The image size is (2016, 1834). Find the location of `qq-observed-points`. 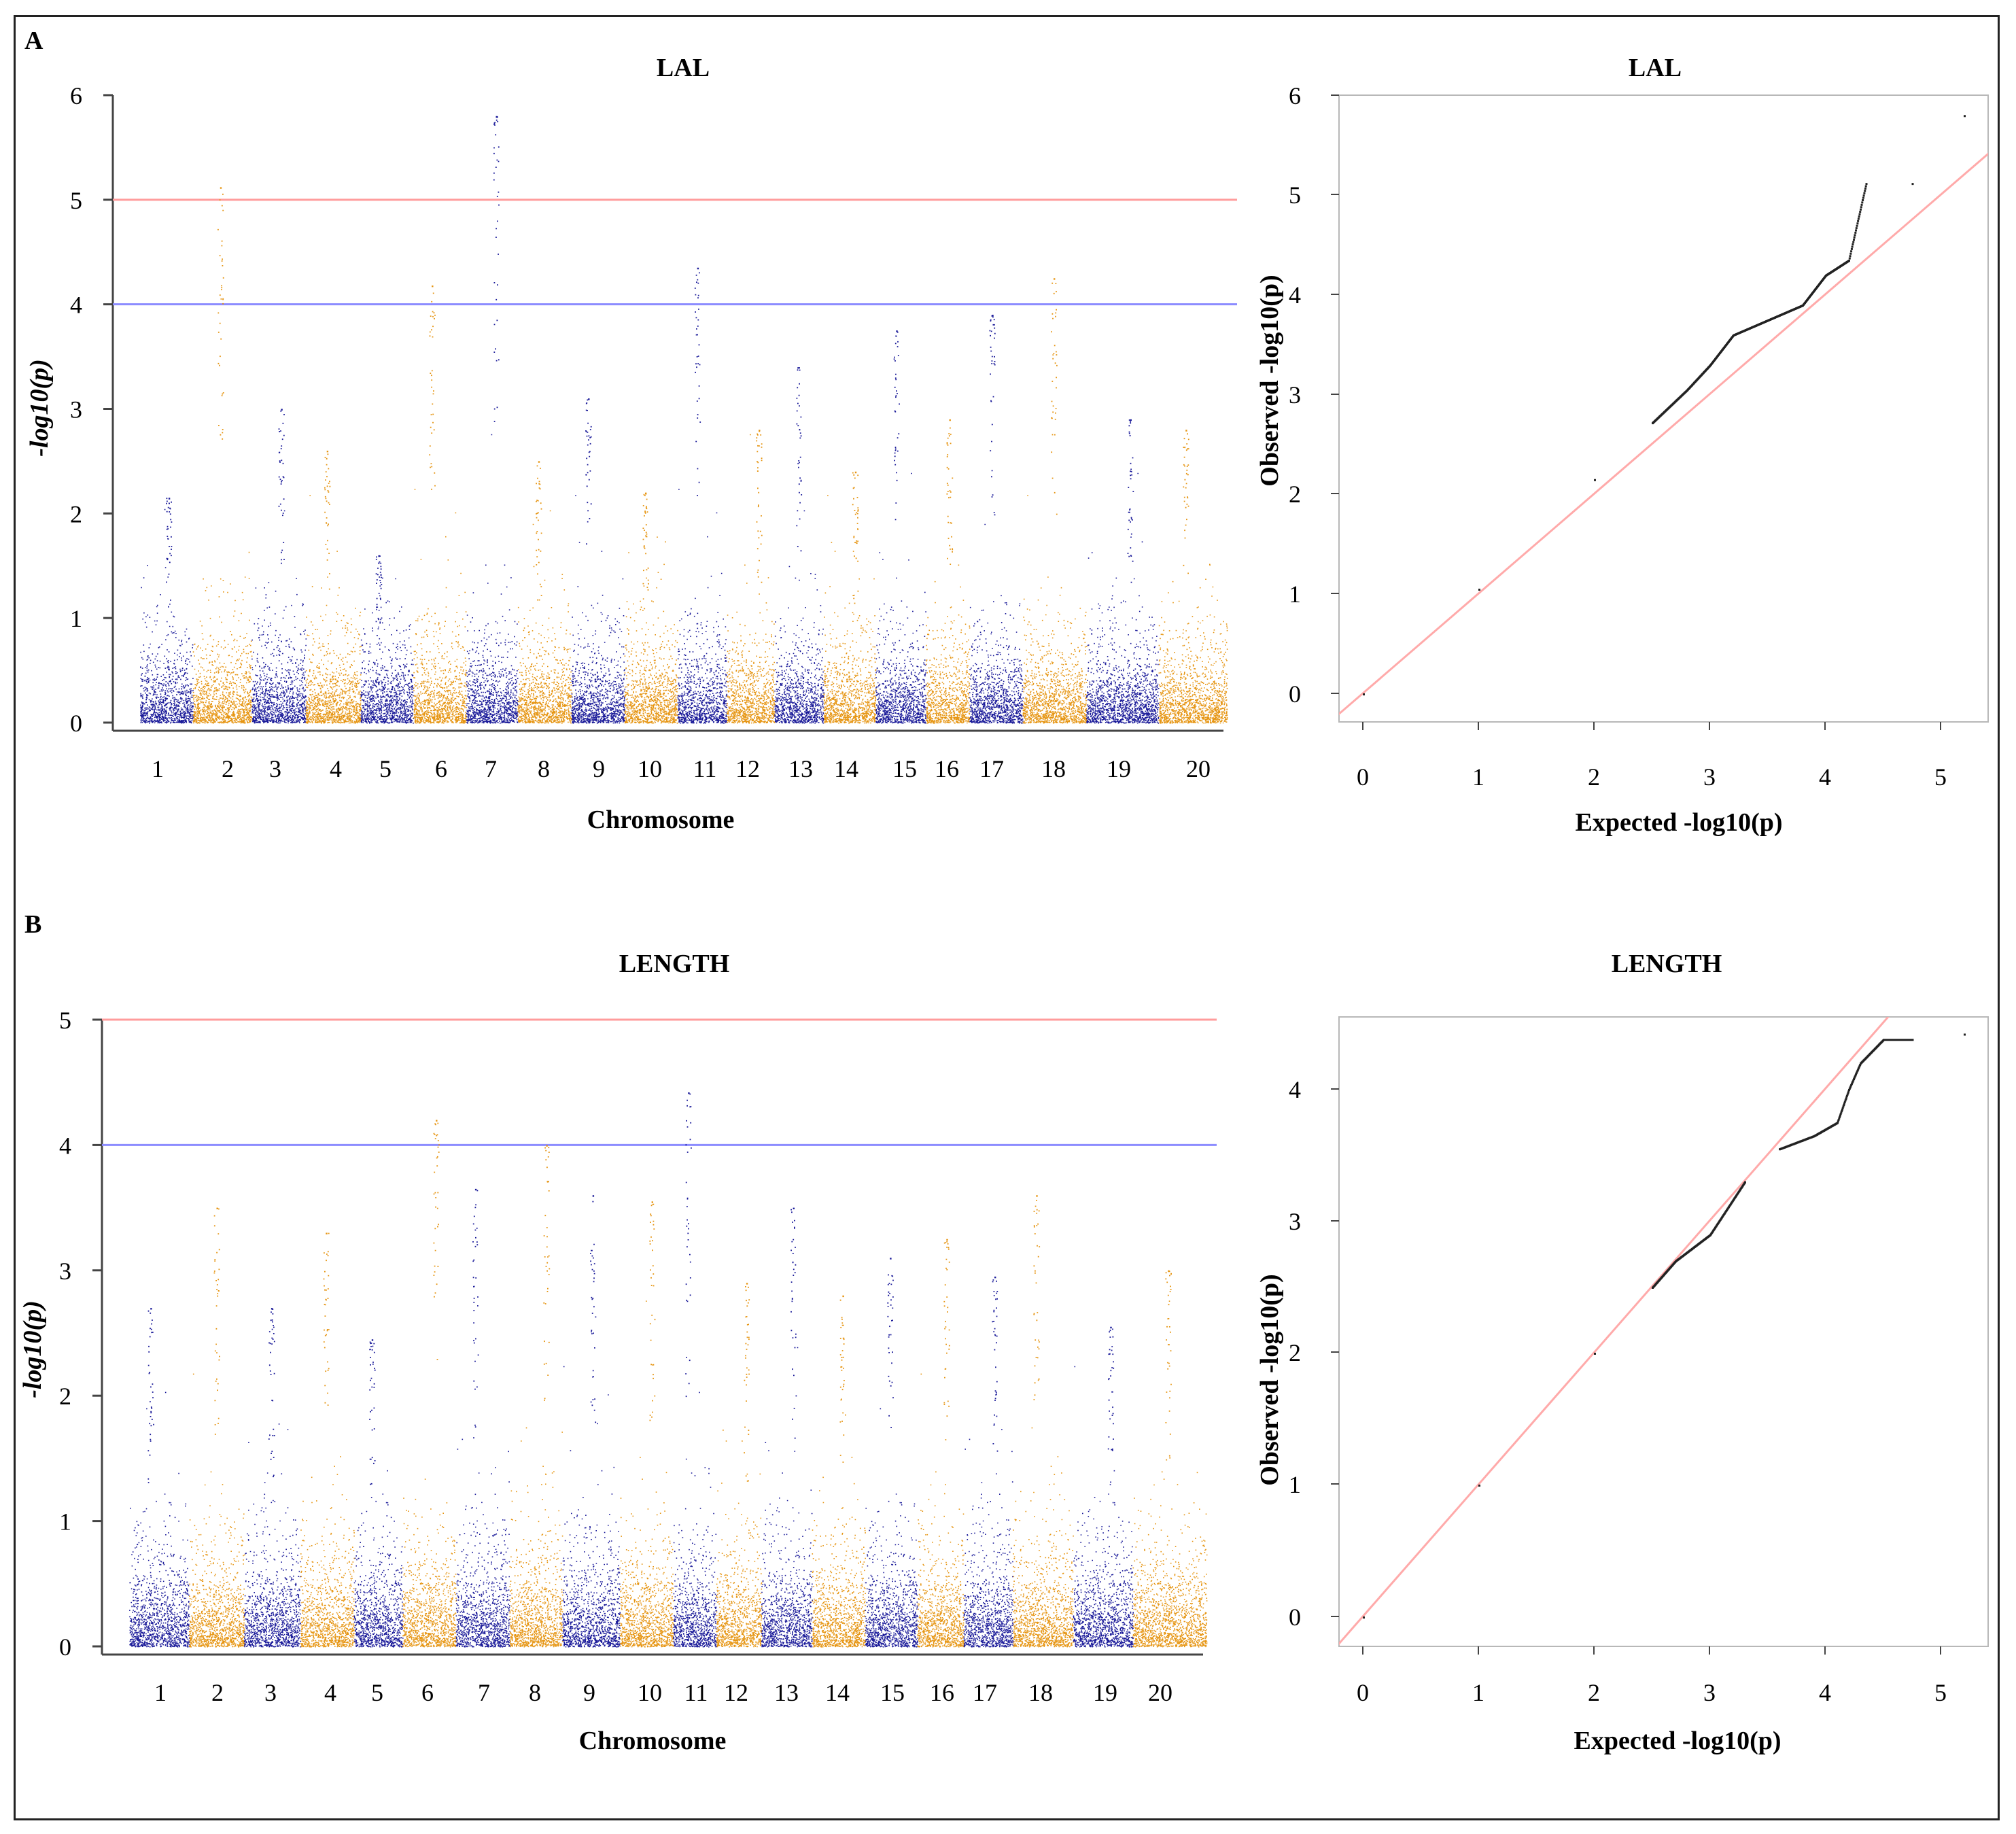

qq-observed-points is located at coordinates (1664, 1326).